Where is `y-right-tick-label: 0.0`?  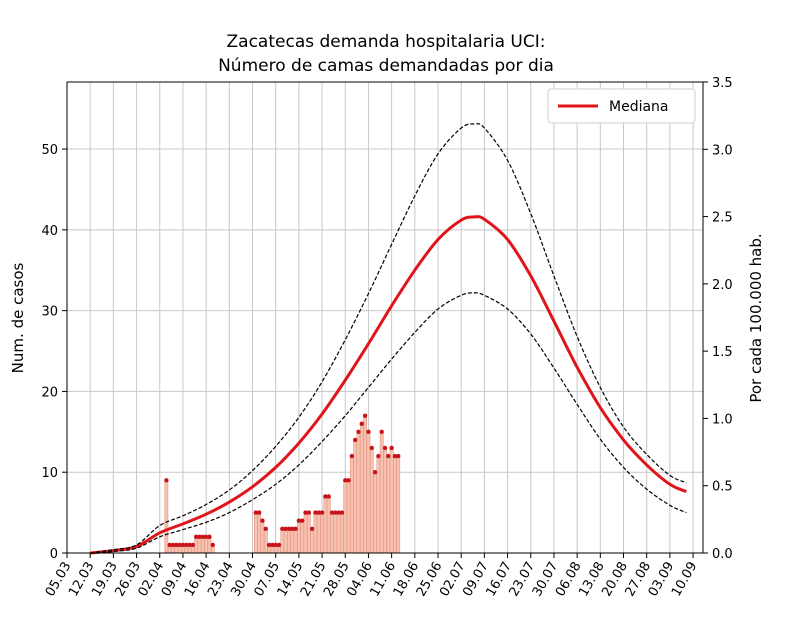 y-right-tick-label: 0.0 is located at coordinates (722, 554).